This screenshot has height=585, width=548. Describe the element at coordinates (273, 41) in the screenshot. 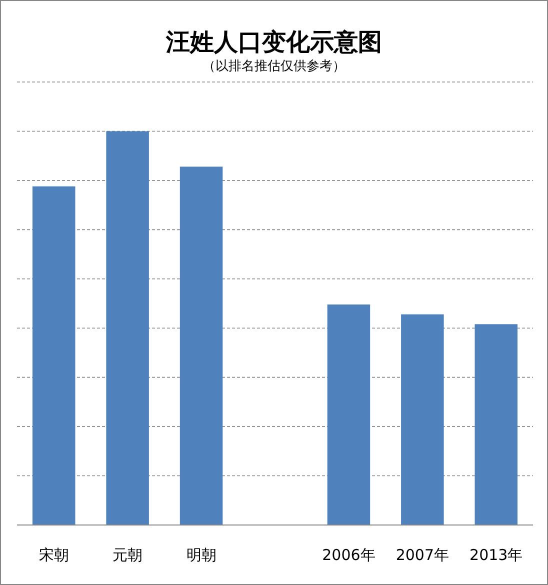

I see `chart-title: 汪姓人口变化示意图` at that location.